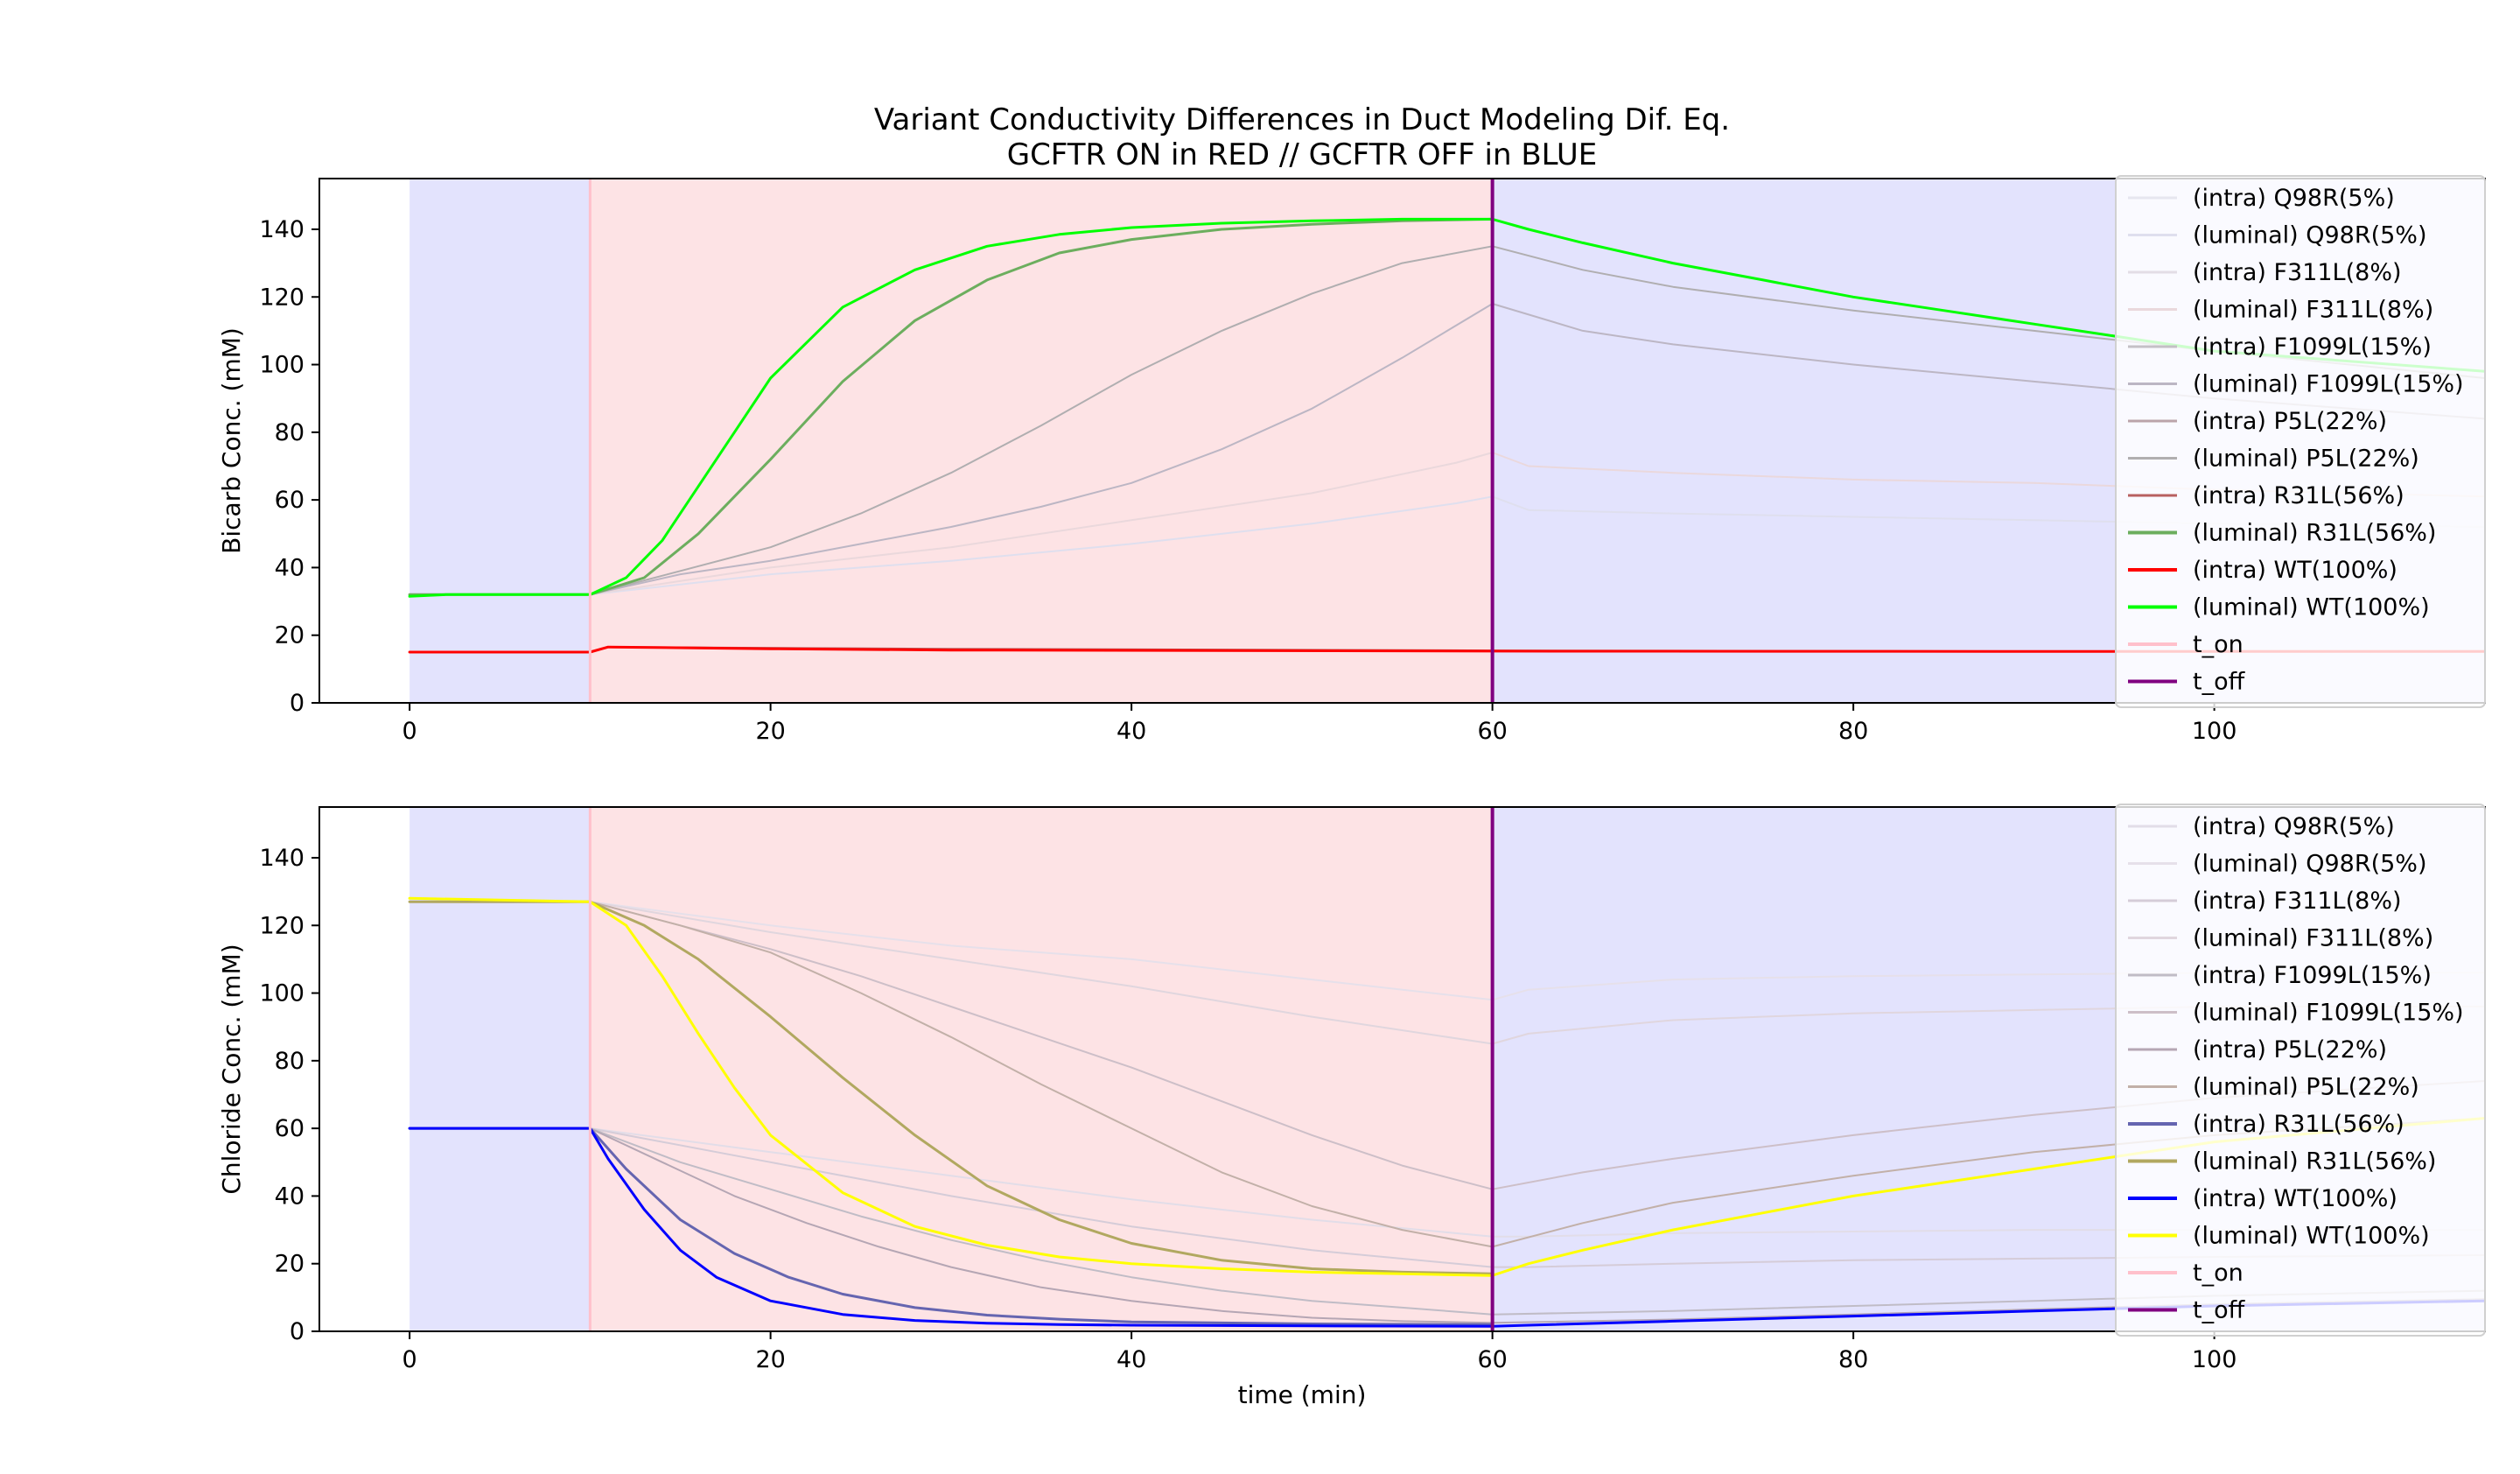  What do you see at coordinates (1302, 1394) in the screenshot?
I see `x-axis-label: time (min)` at bounding box center [1302, 1394].